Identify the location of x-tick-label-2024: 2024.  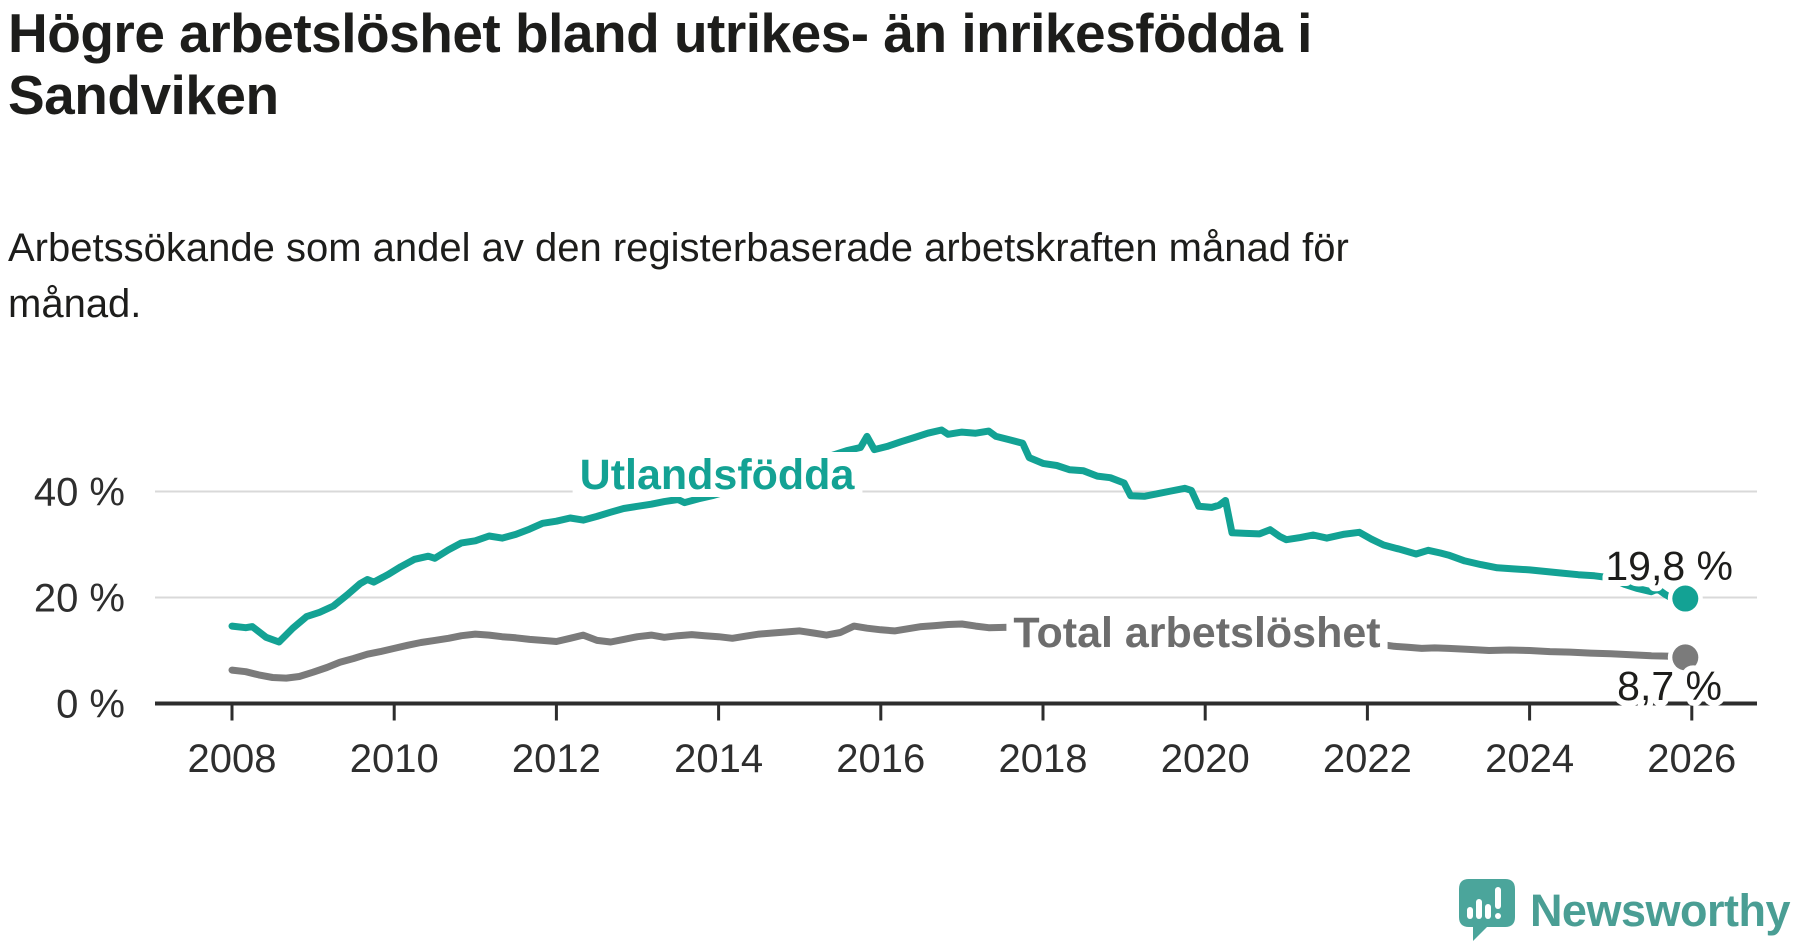
(1529, 759).